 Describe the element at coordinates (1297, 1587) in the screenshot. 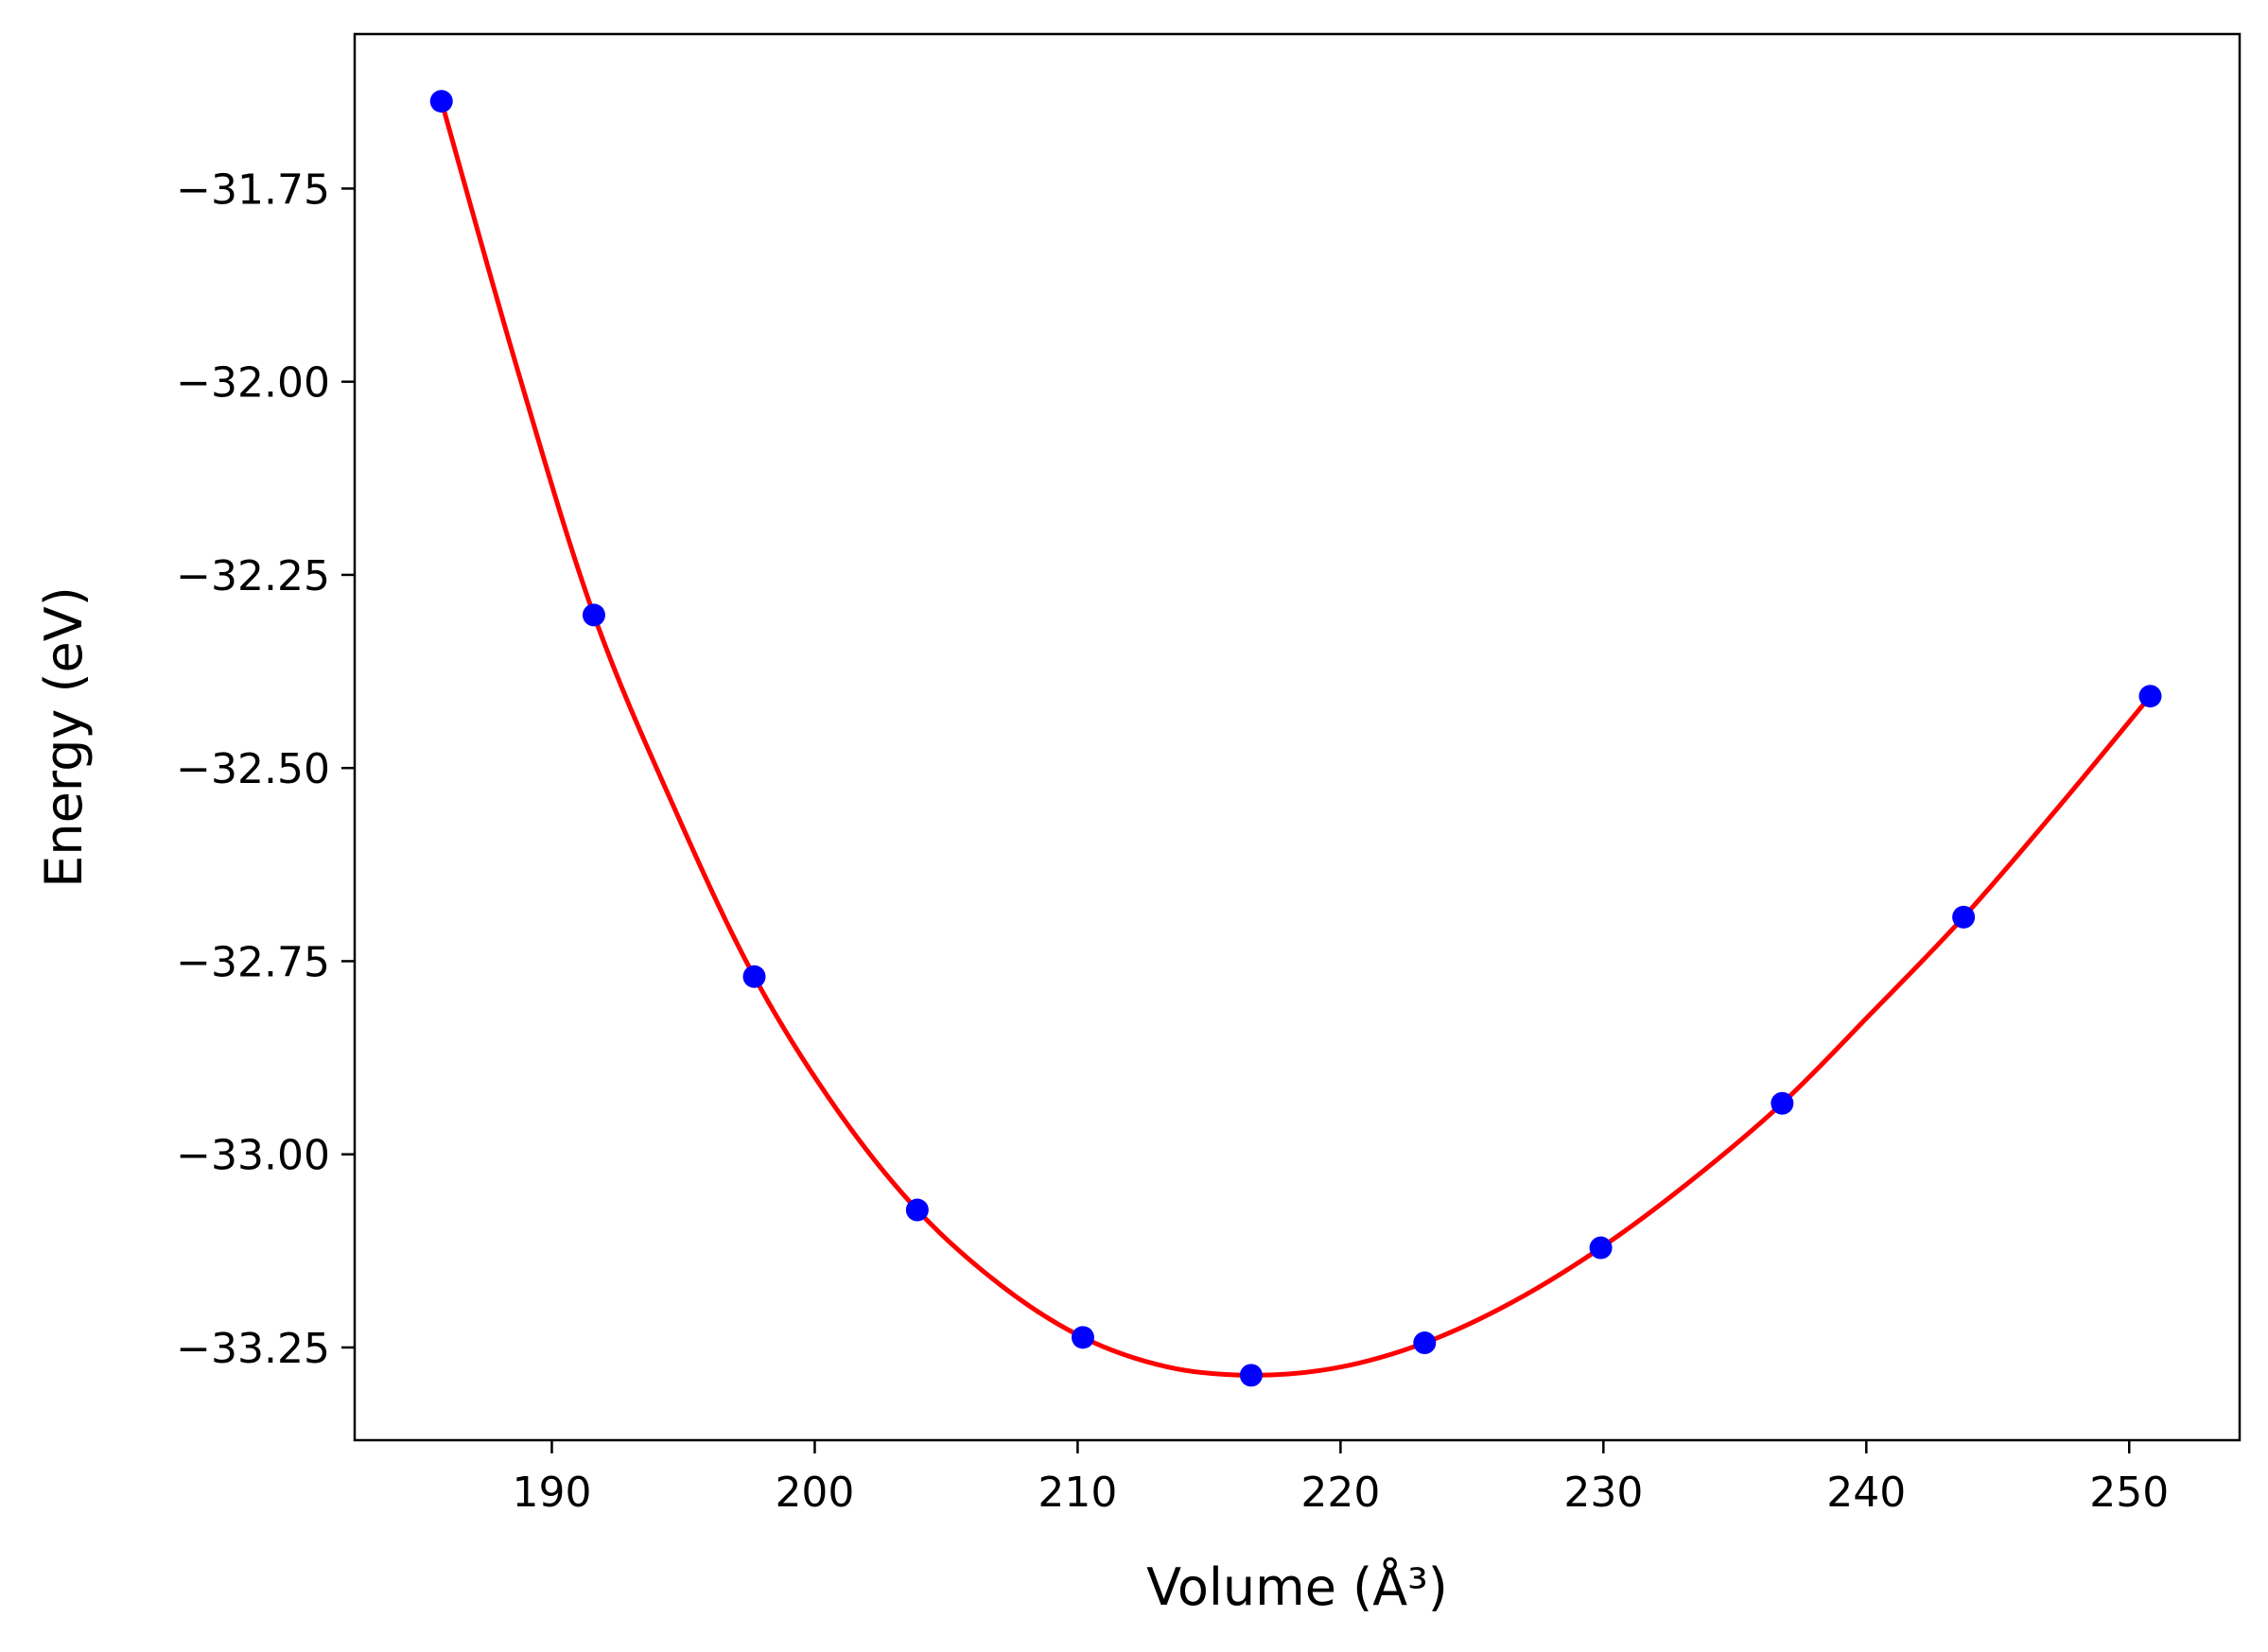

I see `x-axis-label: Volume (Å³)` at that location.